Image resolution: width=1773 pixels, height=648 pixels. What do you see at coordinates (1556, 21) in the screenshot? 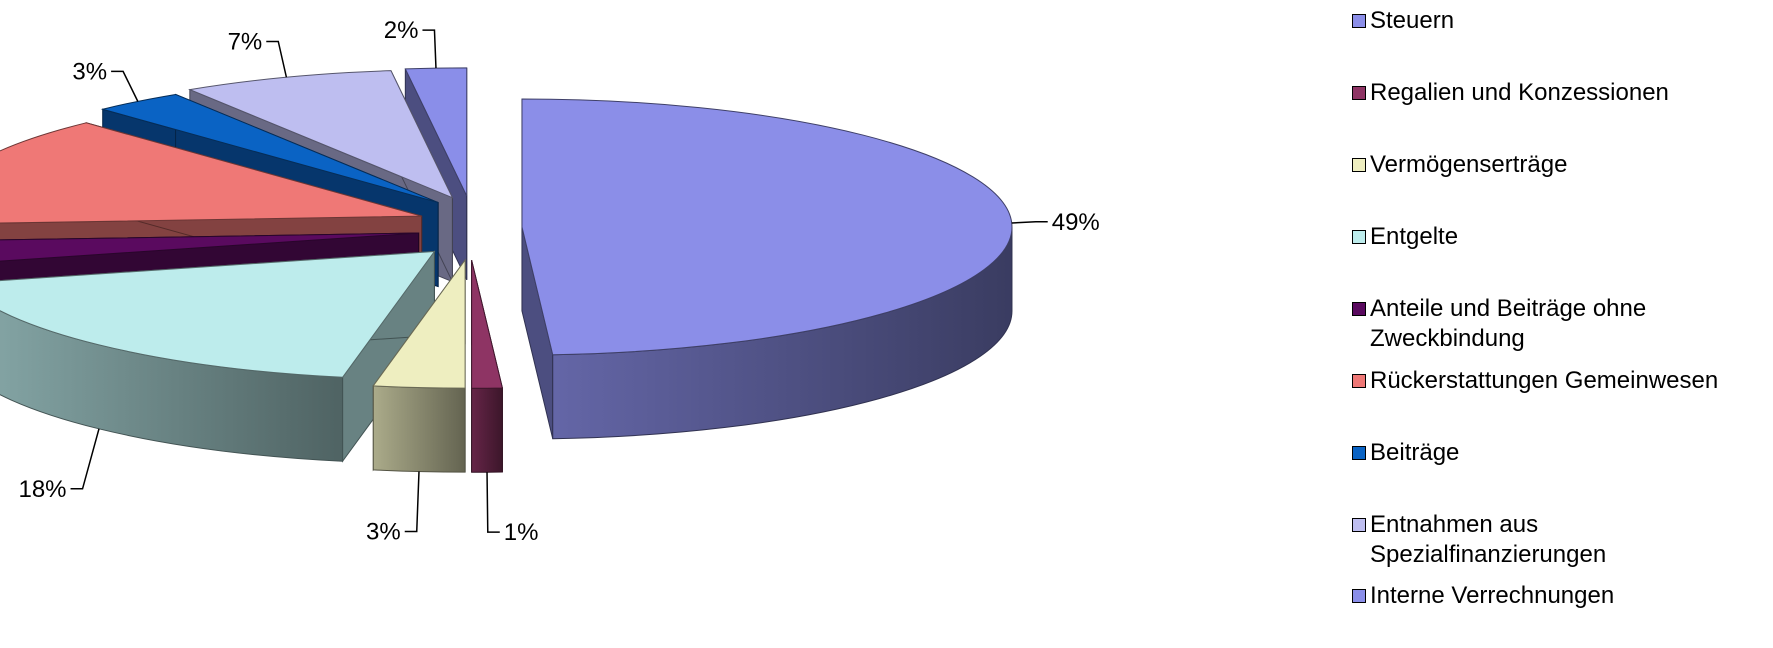
I see `legend-item-steuern: Steuern` at bounding box center [1556, 21].